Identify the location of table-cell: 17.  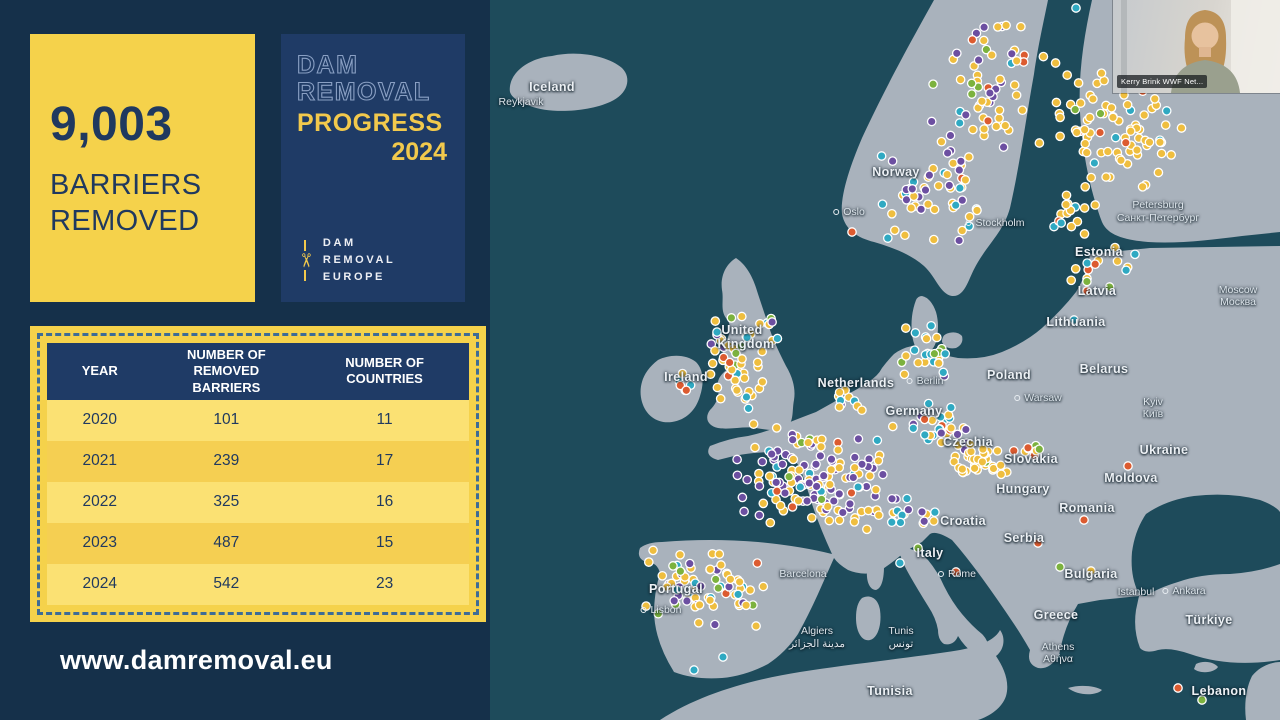
(384, 461).